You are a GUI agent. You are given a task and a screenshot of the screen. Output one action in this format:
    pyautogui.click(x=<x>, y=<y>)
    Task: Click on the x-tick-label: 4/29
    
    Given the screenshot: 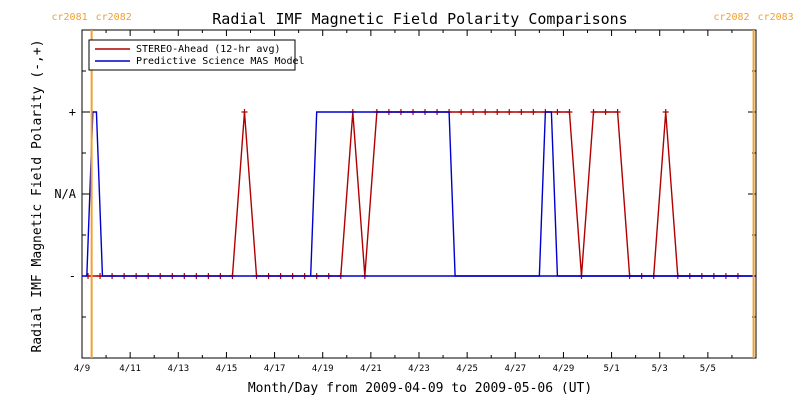 What is the action you would take?
    pyautogui.click(x=564, y=369)
    